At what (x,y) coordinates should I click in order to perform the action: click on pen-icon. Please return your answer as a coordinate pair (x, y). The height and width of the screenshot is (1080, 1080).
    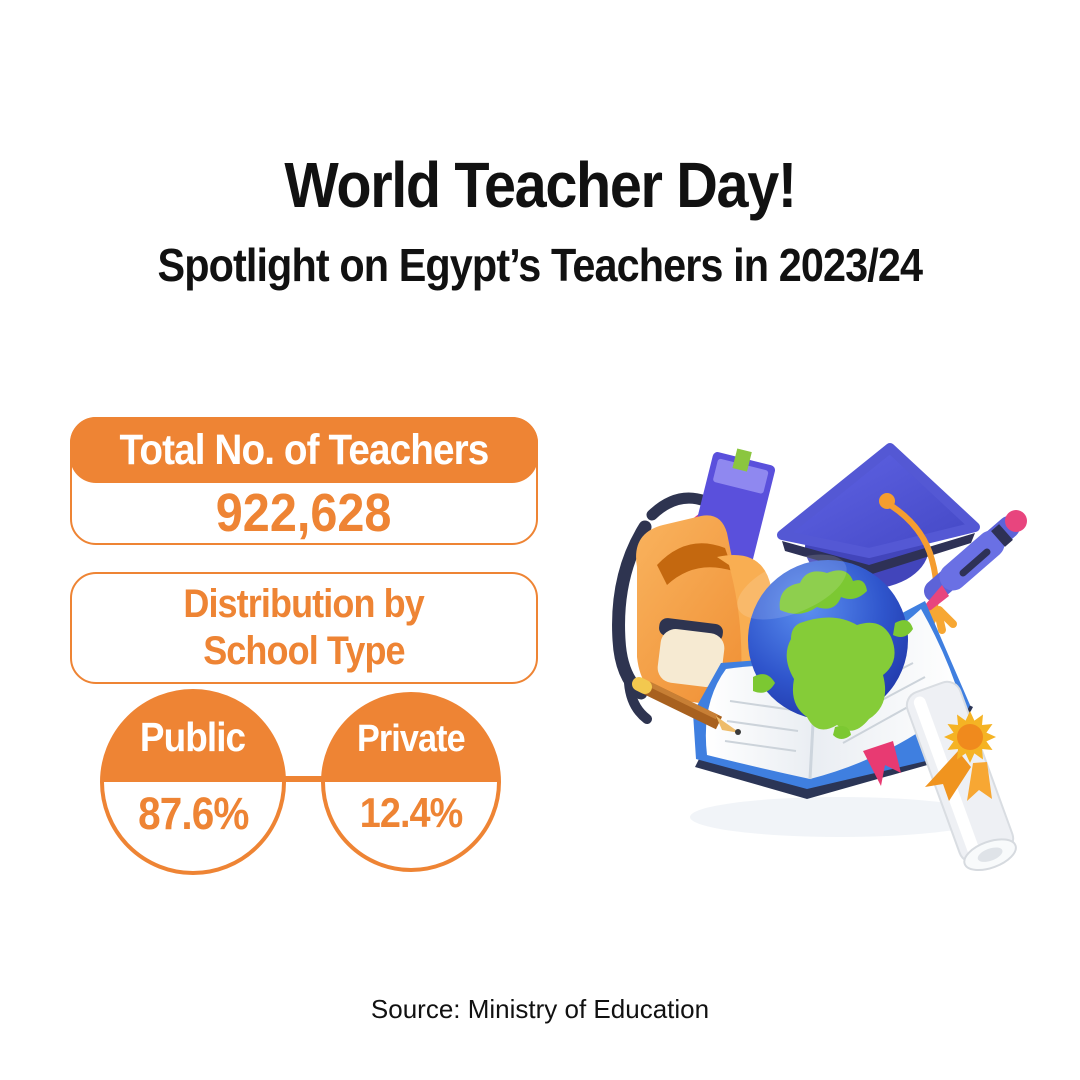
    Looking at the image, I should click on (972, 562).